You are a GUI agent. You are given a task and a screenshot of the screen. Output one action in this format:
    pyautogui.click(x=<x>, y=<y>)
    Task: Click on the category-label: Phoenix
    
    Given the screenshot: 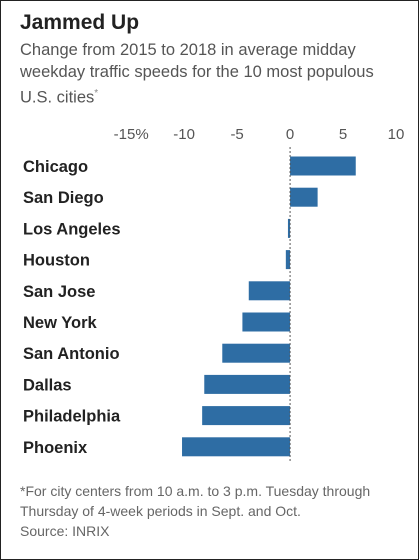 What is the action you would take?
    pyautogui.click(x=55, y=448)
    